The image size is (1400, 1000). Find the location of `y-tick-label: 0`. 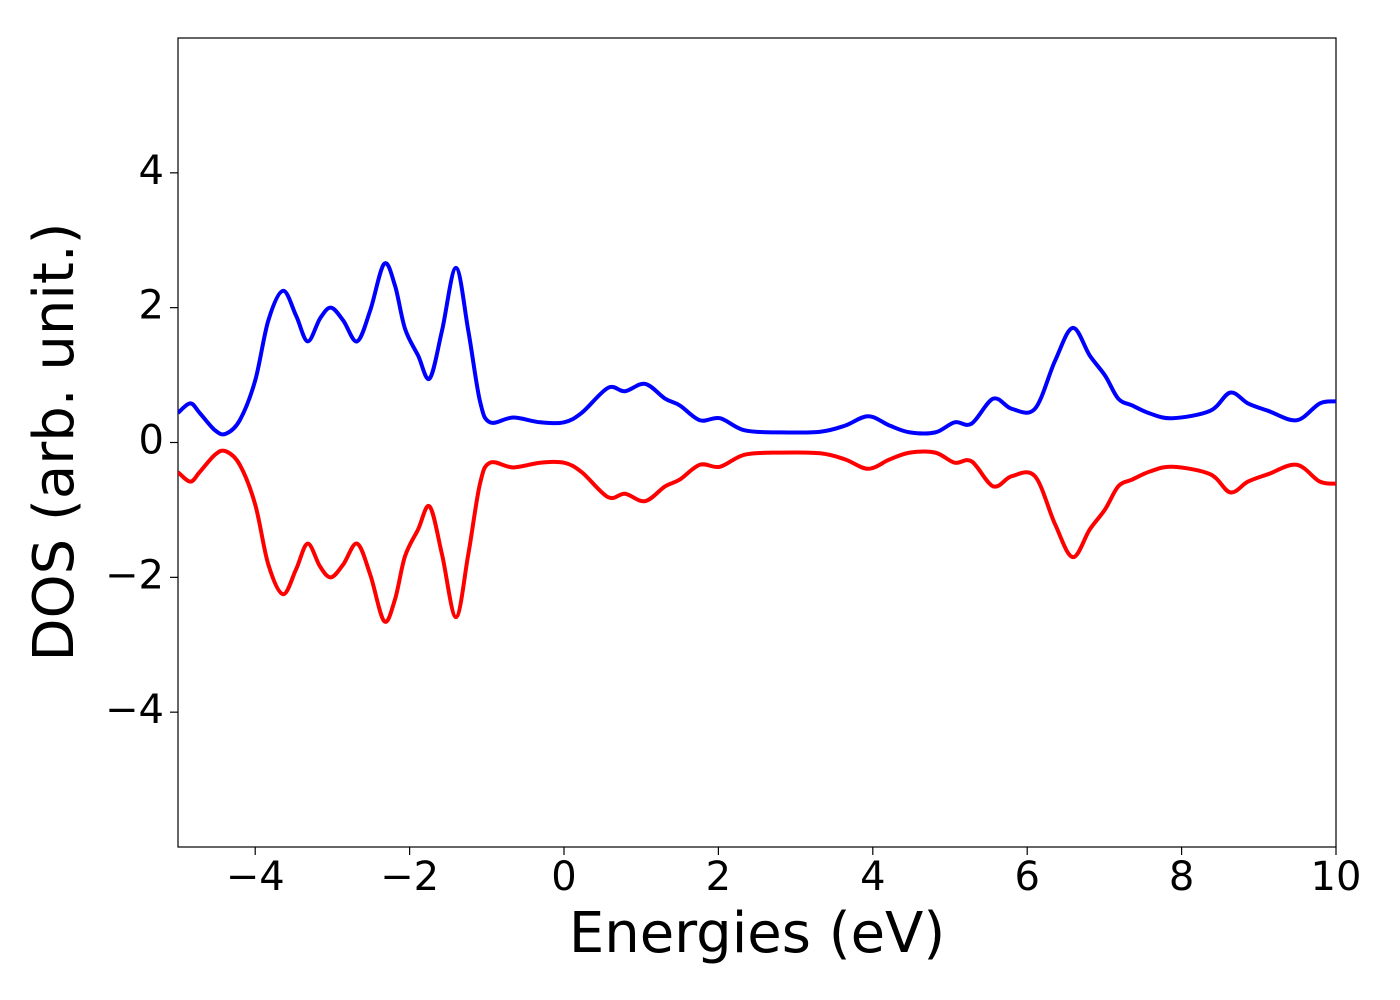

y-tick-label: 0 is located at coordinates (151, 441).